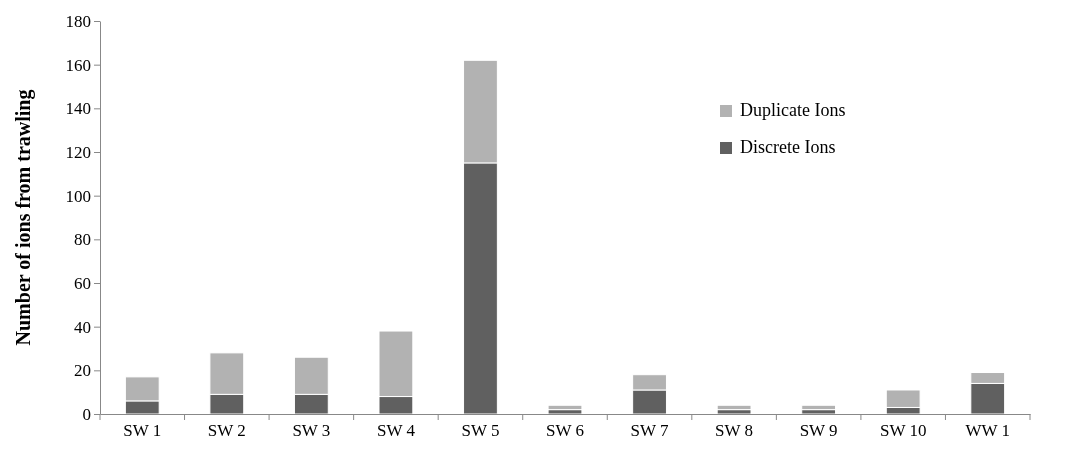 This screenshot has height=454, width=1070. Describe the element at coordinates (82, 371) in the screenshot. I see `y-tick-label: 20` at that location.